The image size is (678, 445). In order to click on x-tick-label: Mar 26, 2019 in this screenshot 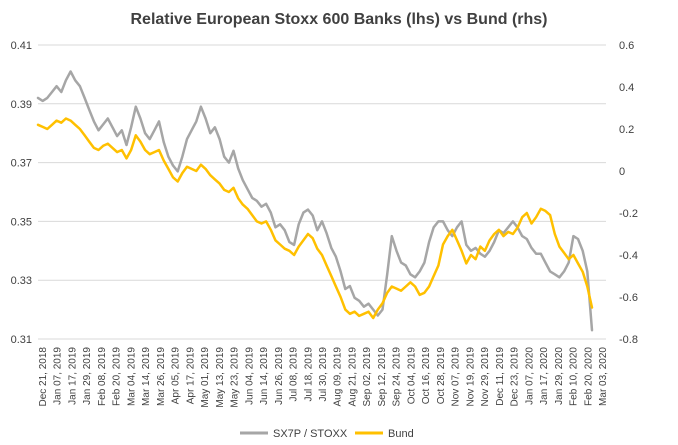, I will do `click(161, 376)`.